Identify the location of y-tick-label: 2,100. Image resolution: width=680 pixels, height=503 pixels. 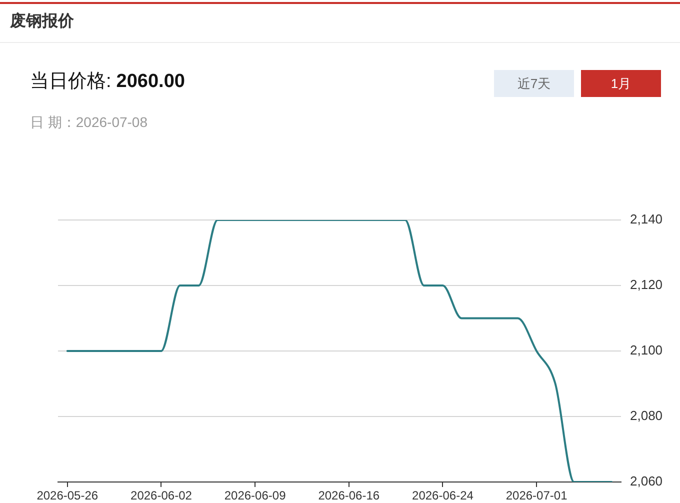
(646, 350).